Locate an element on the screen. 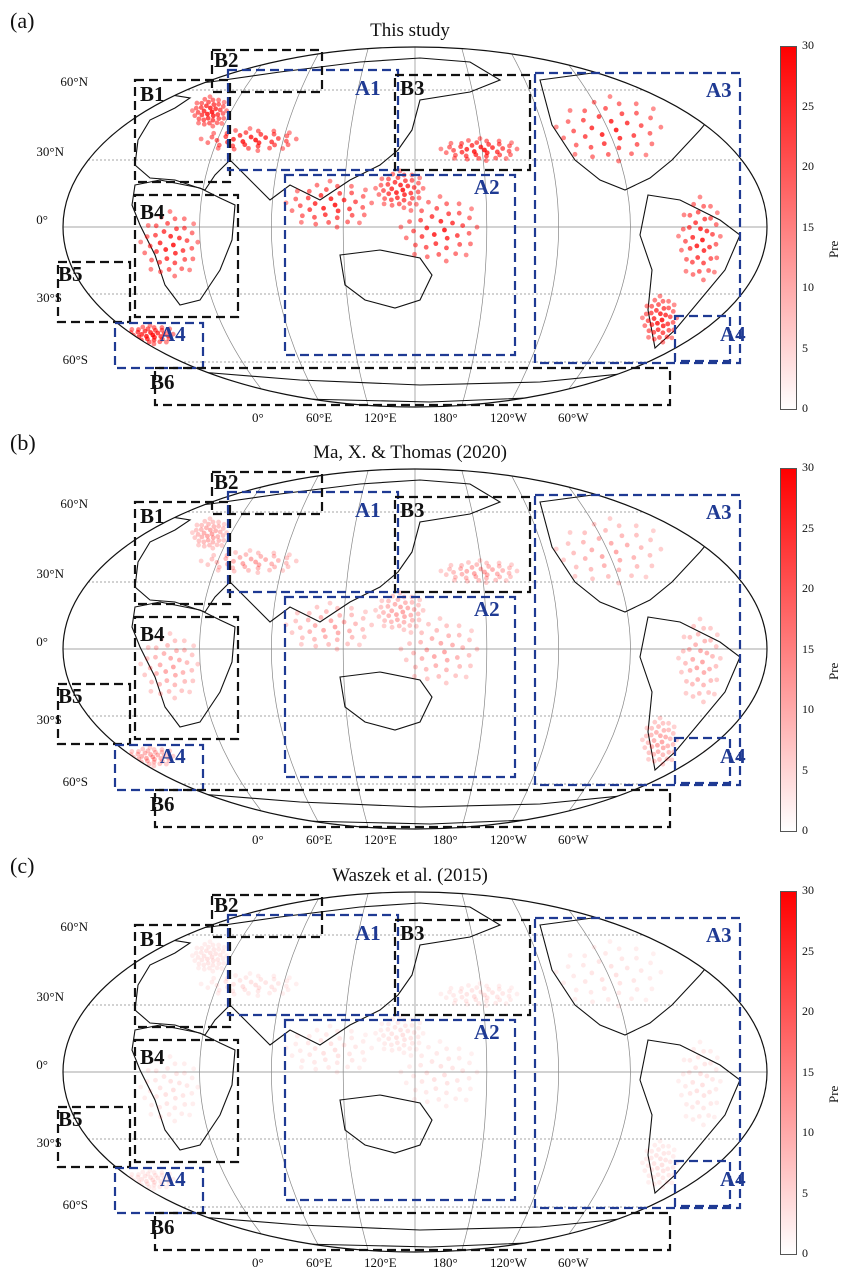  panel-title: This study is located at coordinates (410, 30).